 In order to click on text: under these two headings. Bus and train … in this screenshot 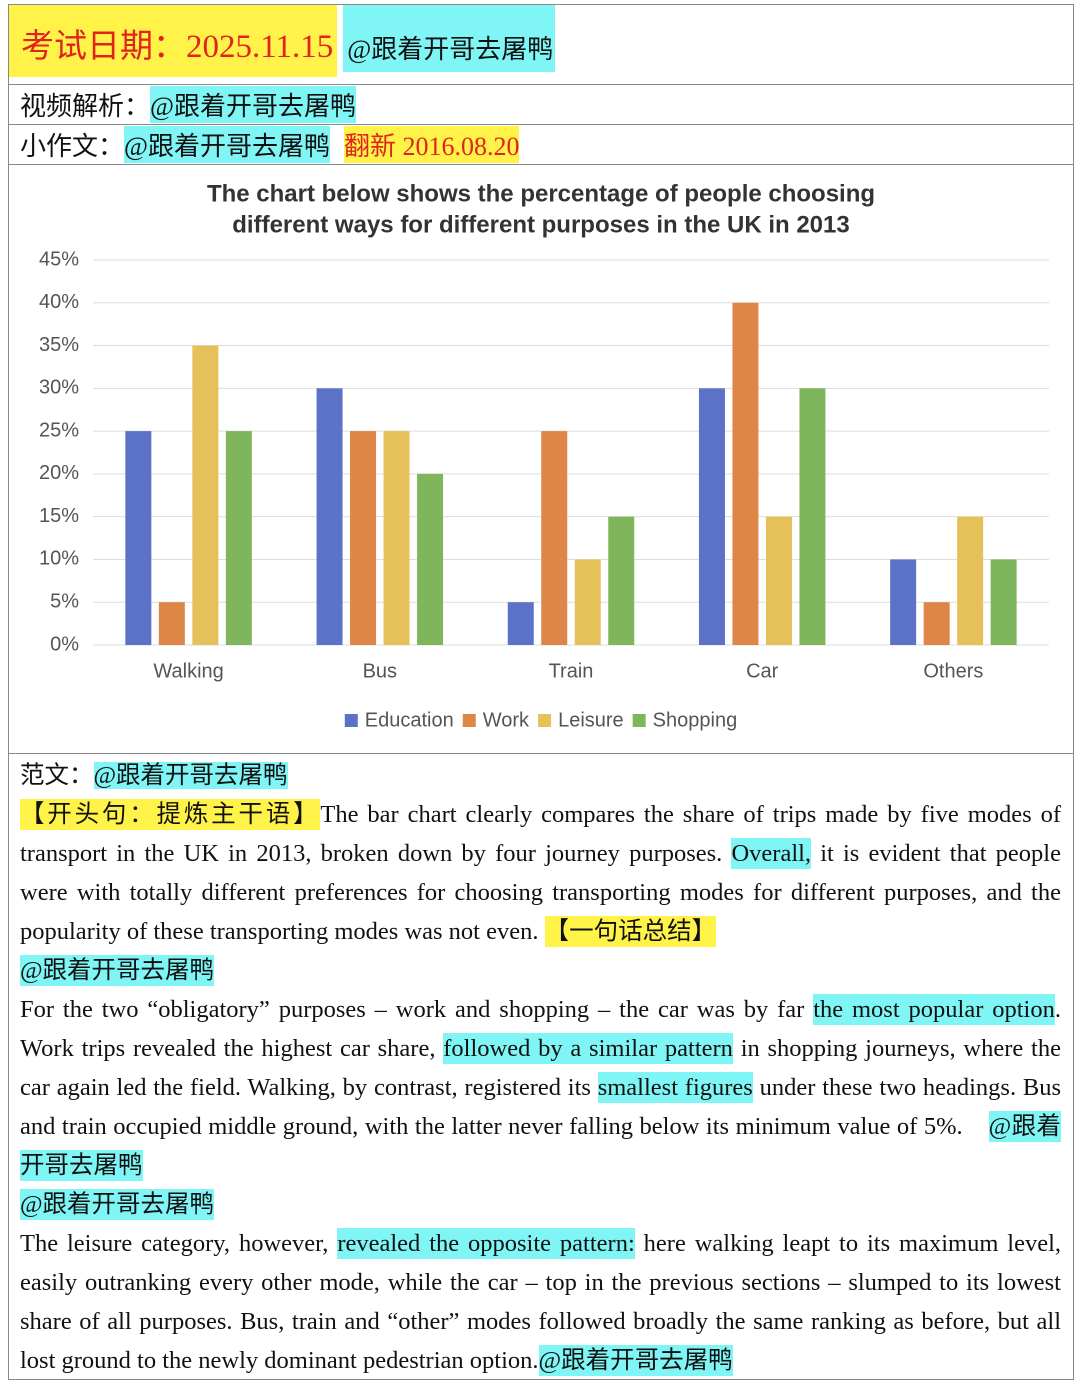, I will do `click(544, 1107)`.